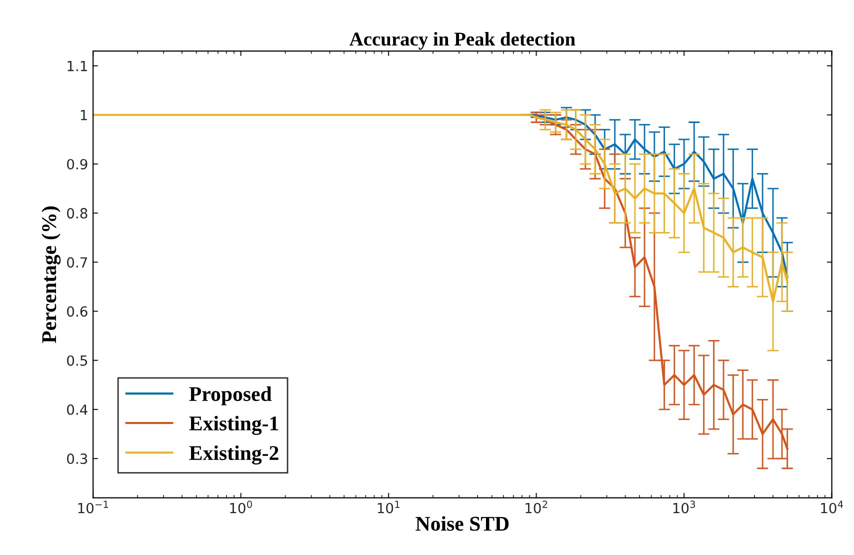 This screenshot has height=555, width=854. I want to click on x-tick-label: 10$^{3}$, so click(684, 507).